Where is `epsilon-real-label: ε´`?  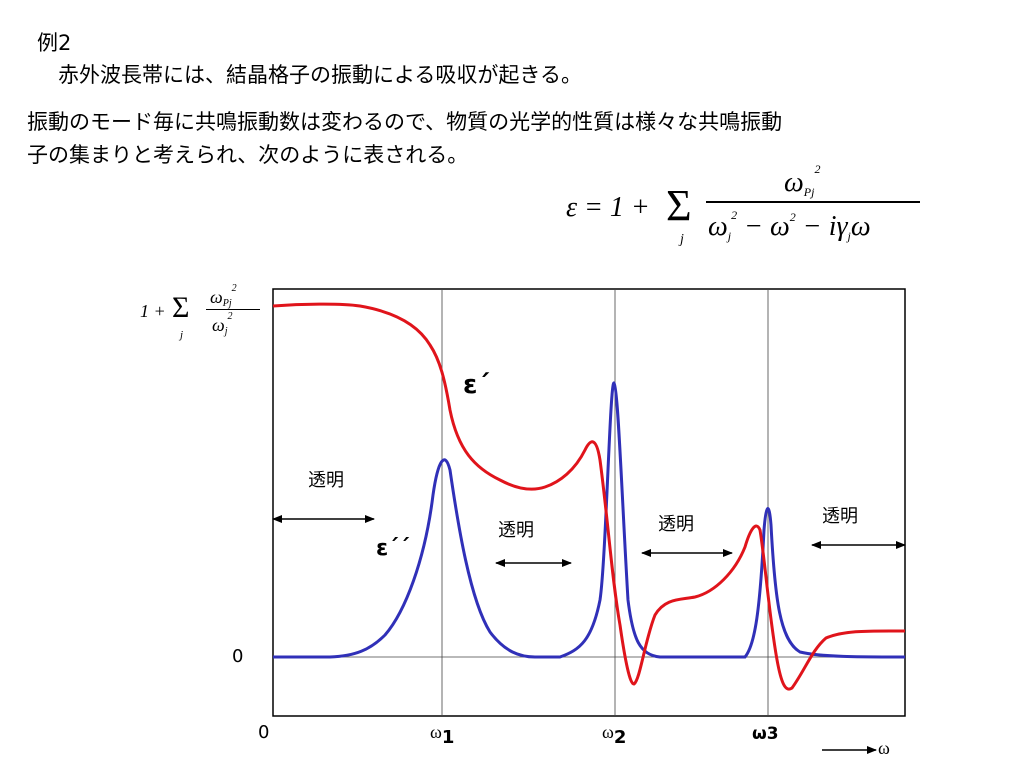
epsilon-real-label: ε´ is located at coordinates (477, 385).